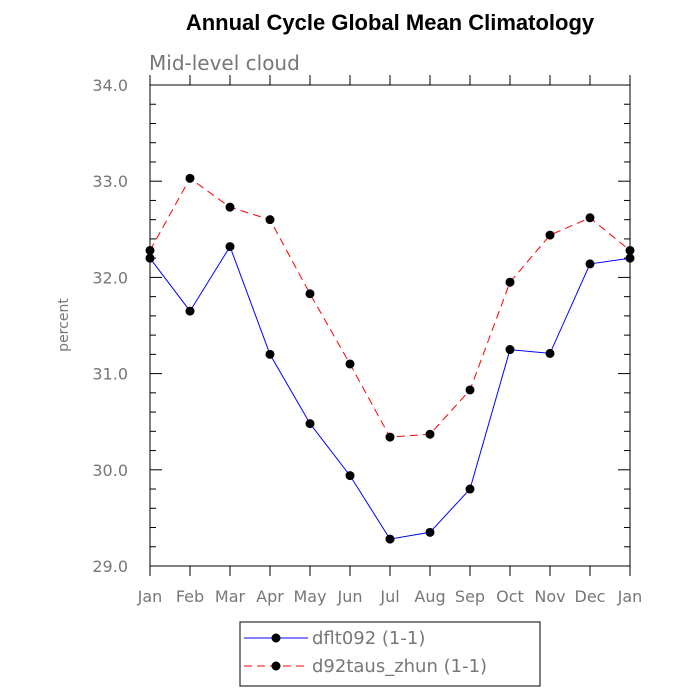  What do you see at coordinates (350, 596) in the screenshot?
I see `x-tick-label: Jun` at bounding box center [350, 596].